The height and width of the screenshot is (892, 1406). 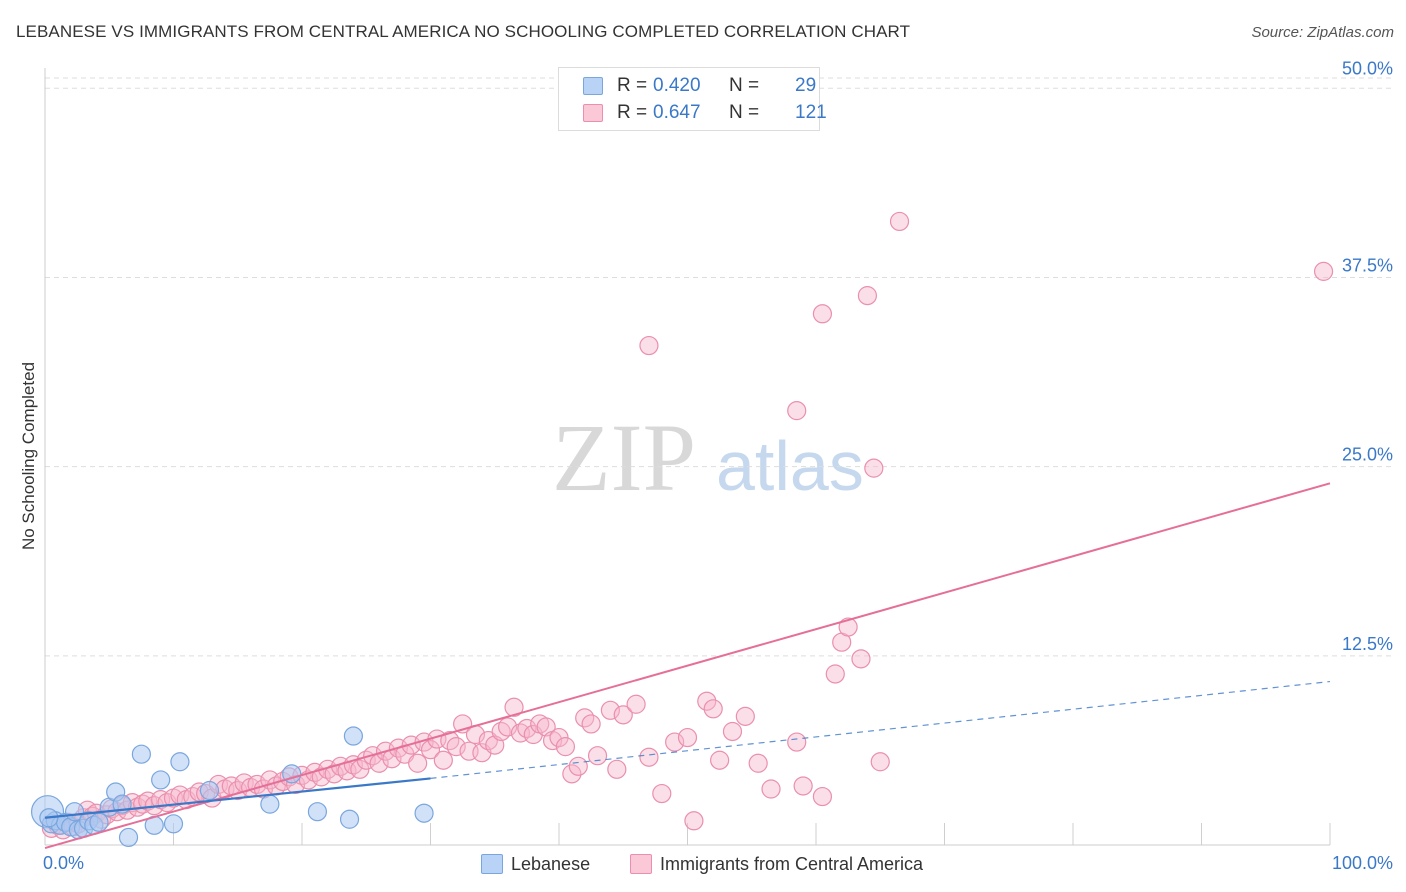 I want to click on y-axis-title: No Schooling Completed, so click(x=28, y=456).